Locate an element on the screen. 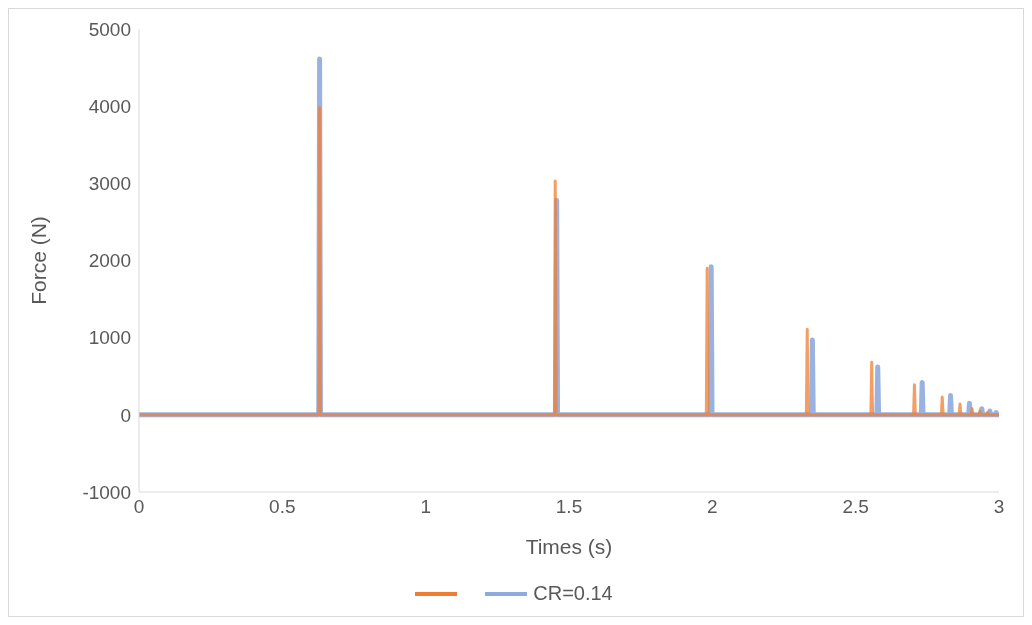 The width and height of the screenshot is (1032, 625). x-tick-label: 1.5 is located at coordinates (569, 507).